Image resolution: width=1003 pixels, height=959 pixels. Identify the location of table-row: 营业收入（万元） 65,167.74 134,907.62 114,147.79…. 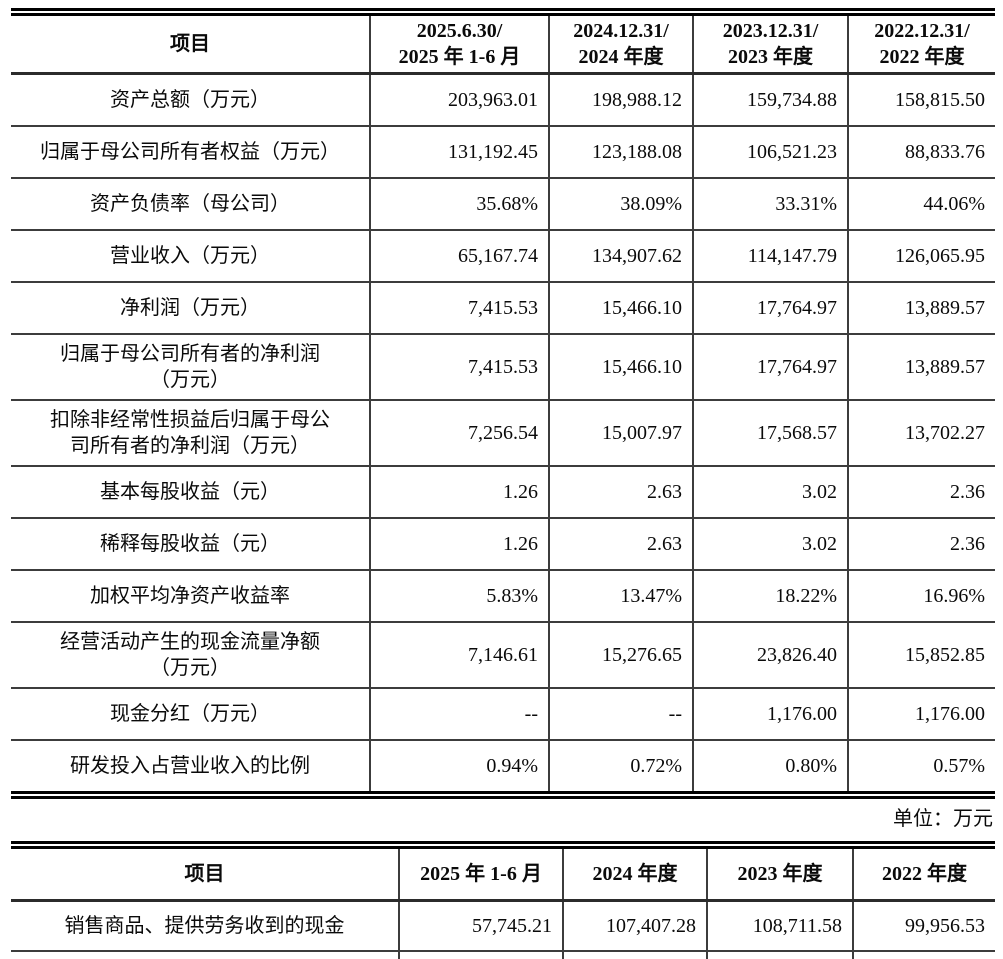
(503, 255).